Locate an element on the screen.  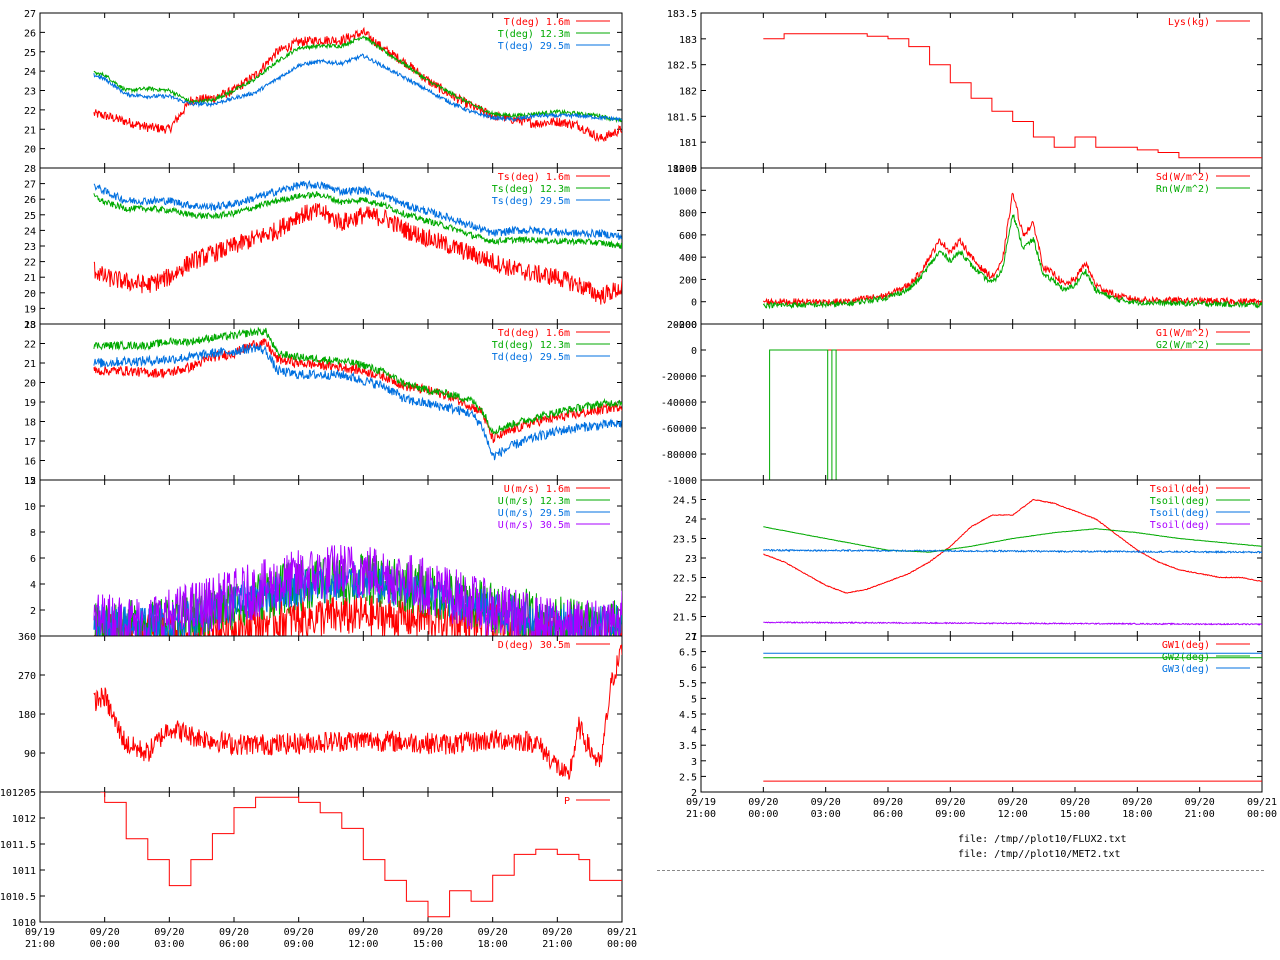
y-tick-label: 5 is located at coordinates (694, 699).